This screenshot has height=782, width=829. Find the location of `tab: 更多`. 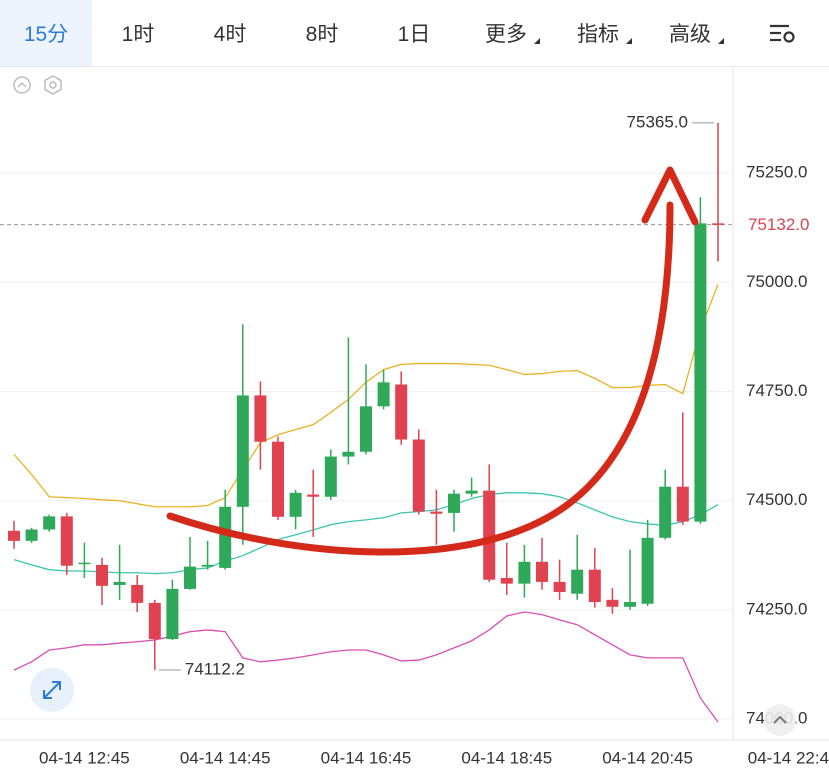

tab: 更多 is located at coordinates (506, 33).